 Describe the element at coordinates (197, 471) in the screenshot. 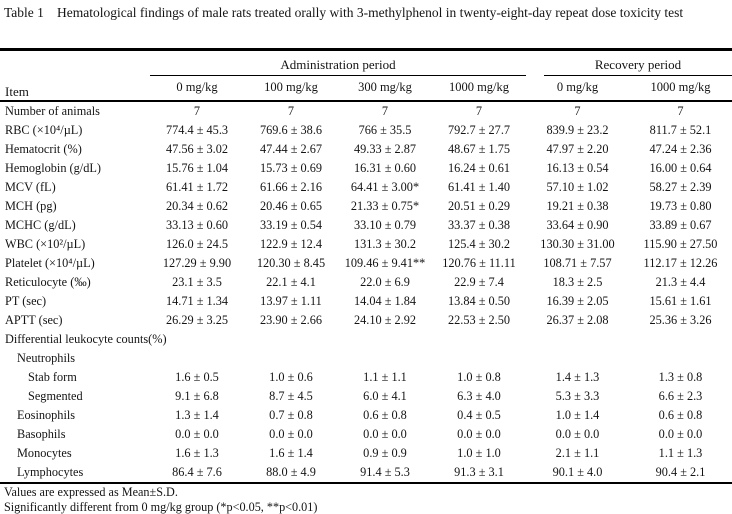

I see `value-cell: 86.4 ± 7.6` at that location.